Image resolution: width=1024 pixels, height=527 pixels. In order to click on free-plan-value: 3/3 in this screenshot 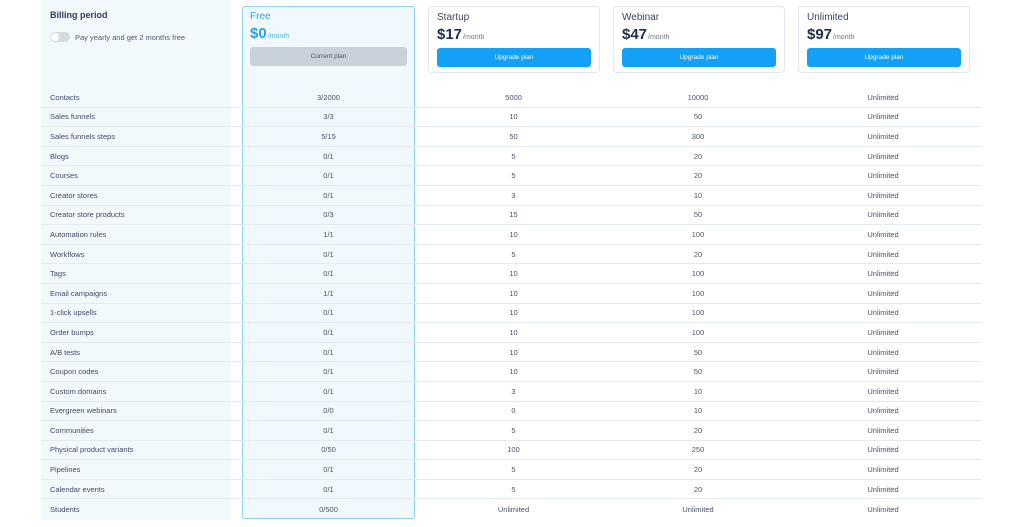, I will do `click(328, 117)`.